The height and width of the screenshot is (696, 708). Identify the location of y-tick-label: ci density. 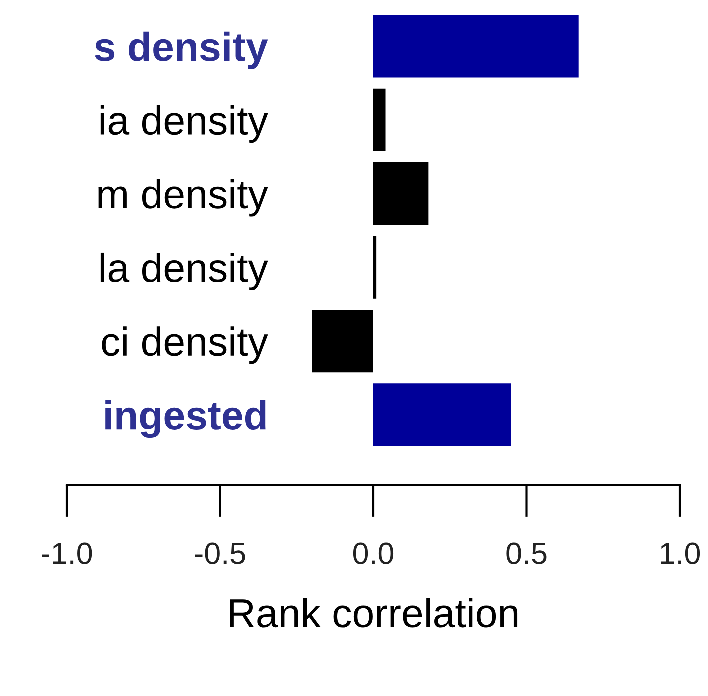
(185, 345).